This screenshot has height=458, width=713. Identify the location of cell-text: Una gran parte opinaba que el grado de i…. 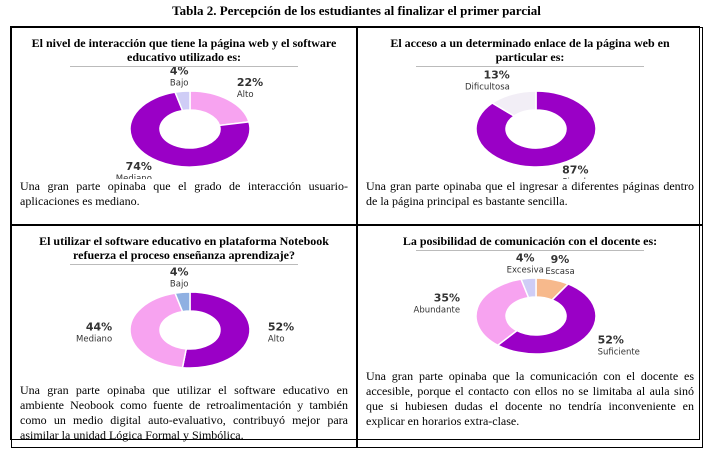
(184, 193).